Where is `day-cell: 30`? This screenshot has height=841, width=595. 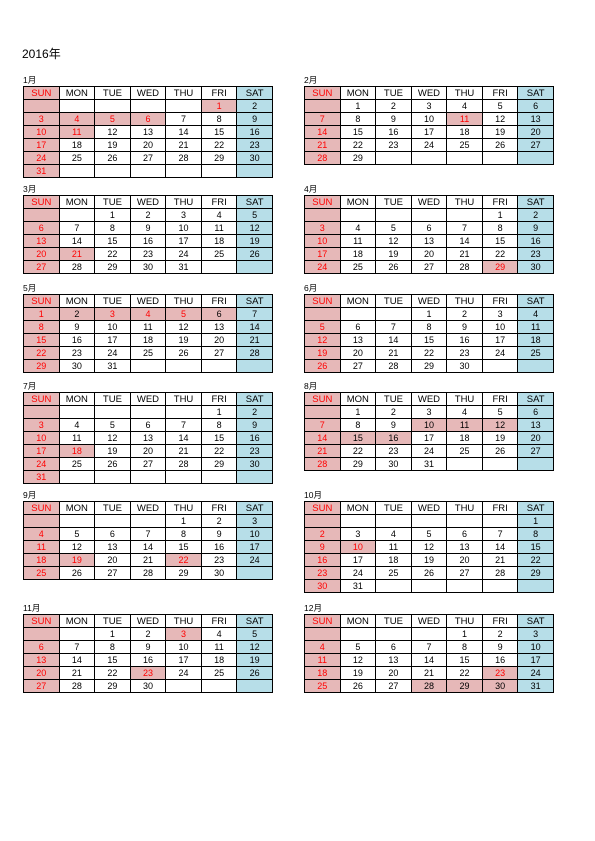
day-cell: 30 is located at coordinates (322, 586).